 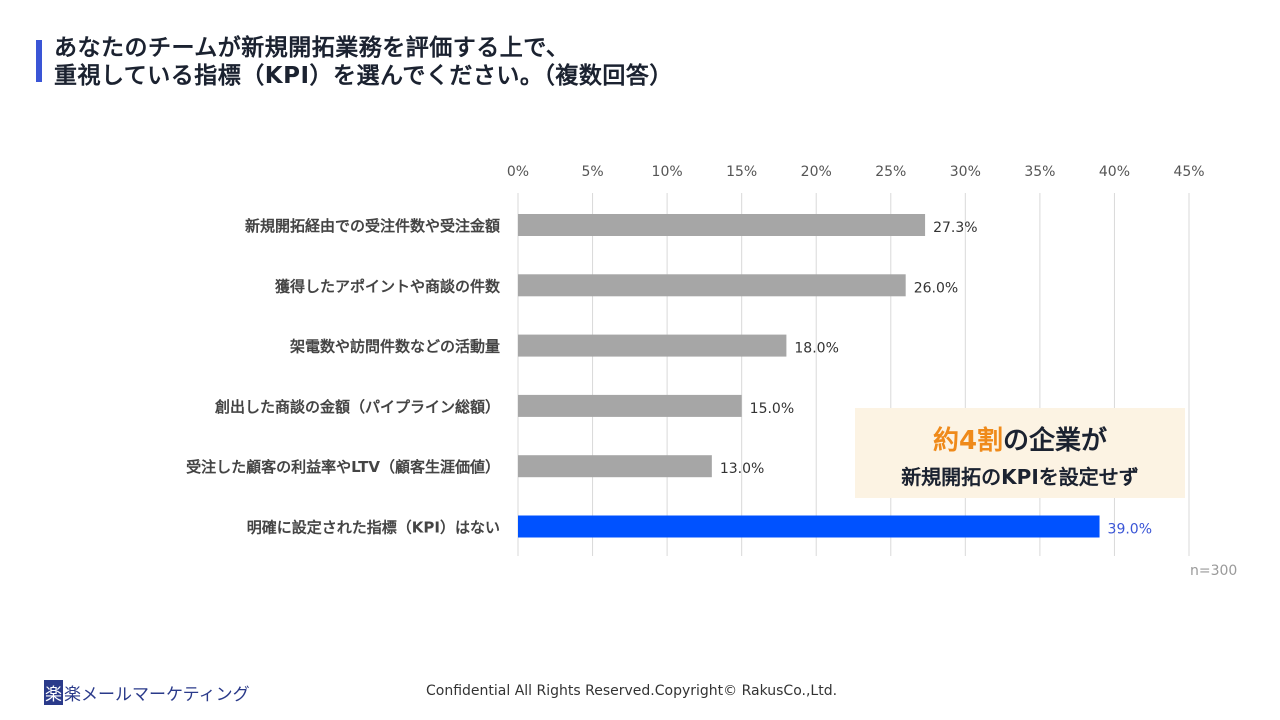 I want to click on callout-line1: の企業が, so click(x=1055, y=441).